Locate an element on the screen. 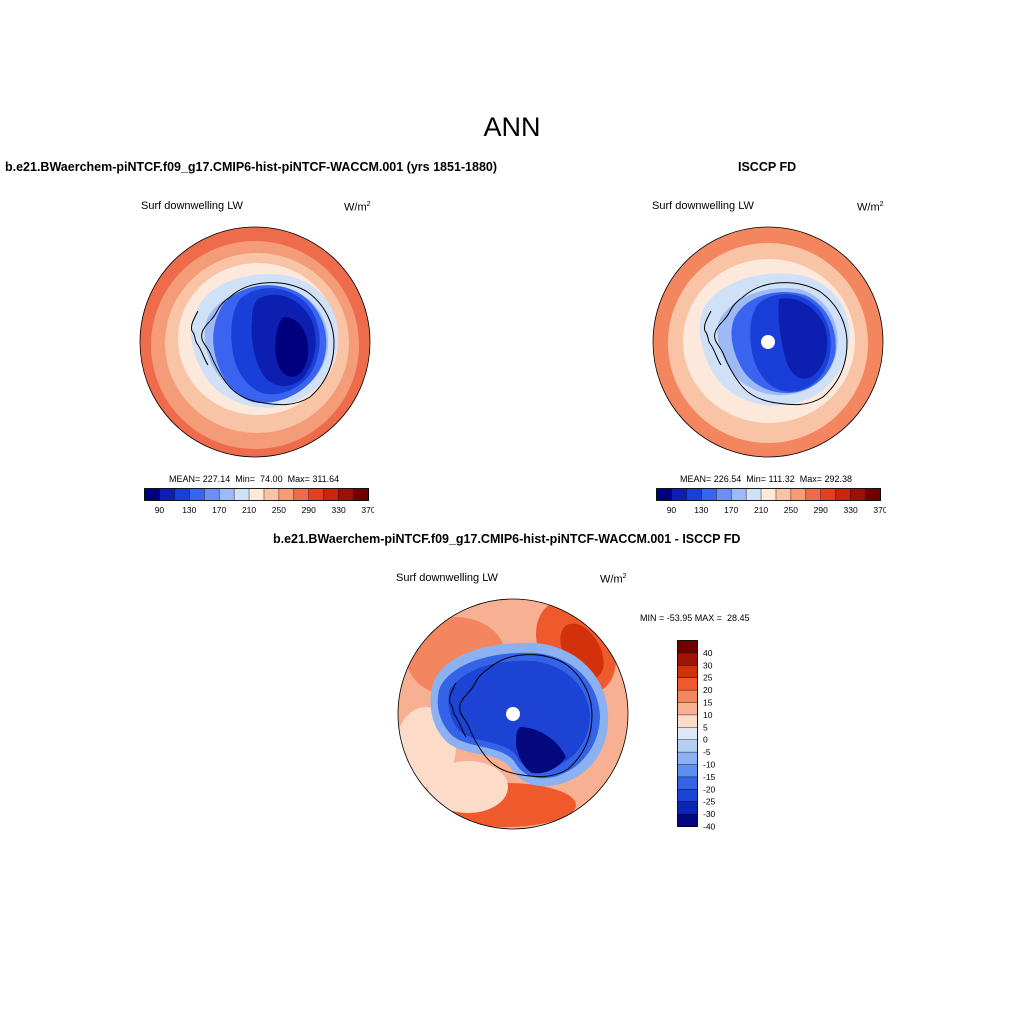 The width and height of the screenshot is (1024, 1024). diff-colorbar-label: -25 is located at coordinates (709, 802).